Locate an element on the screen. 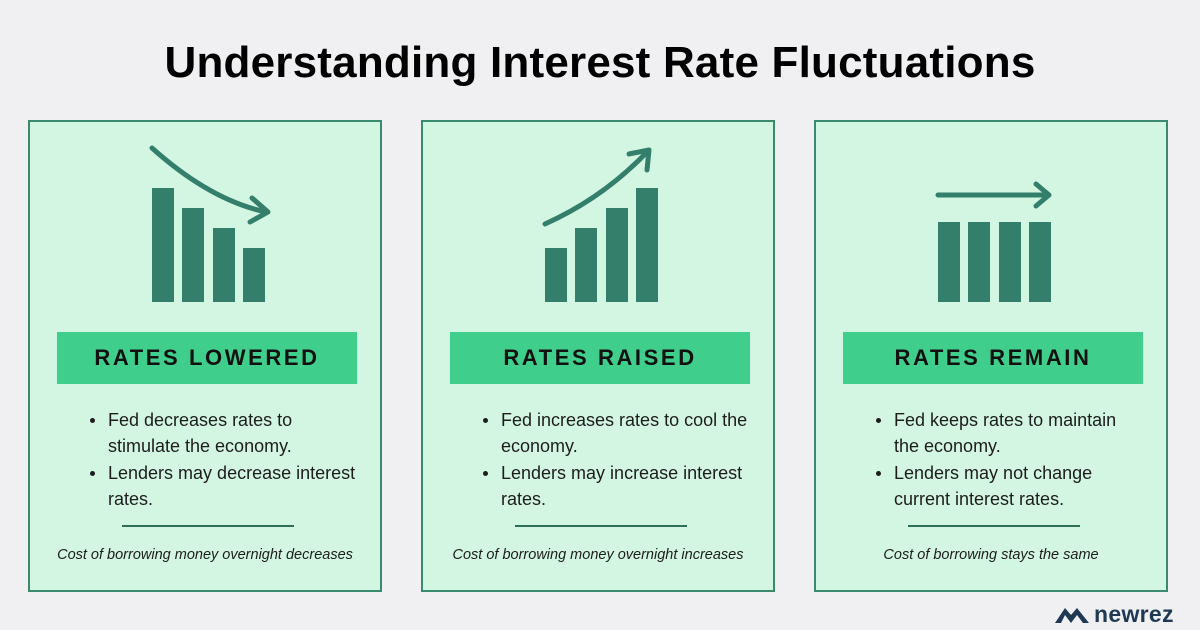 Image resolution: width=1200 pixels, height=630 pixels. bar-chart-rising-arrow-icon is located at coordinates (600, 224).